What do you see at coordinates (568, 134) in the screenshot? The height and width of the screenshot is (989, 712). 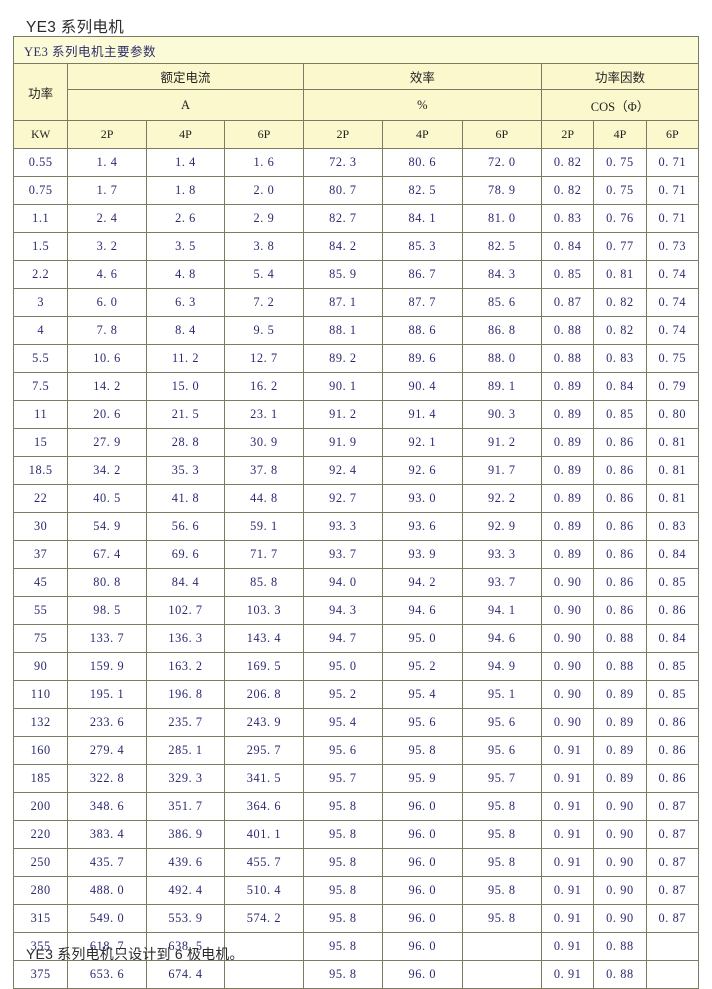 I see `header-cos-2p: 2P` at bounding box center [568, 134].